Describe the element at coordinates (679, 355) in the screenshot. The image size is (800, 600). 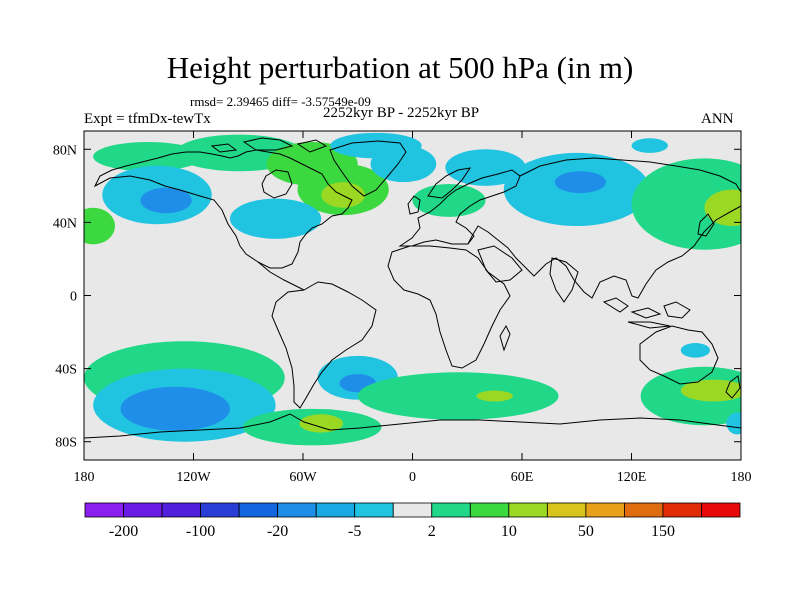
I see `coast-australia` at that location.